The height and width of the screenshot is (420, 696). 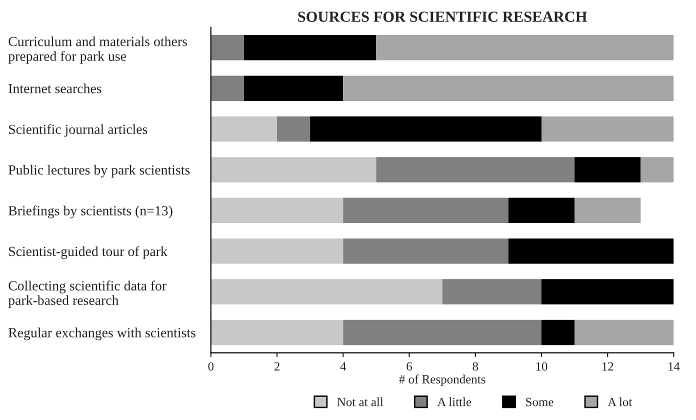 What do you see at coordinates (360, 401) in the screenshot?
I see `legend-label: Not at all` at bounding box center [360, 401].